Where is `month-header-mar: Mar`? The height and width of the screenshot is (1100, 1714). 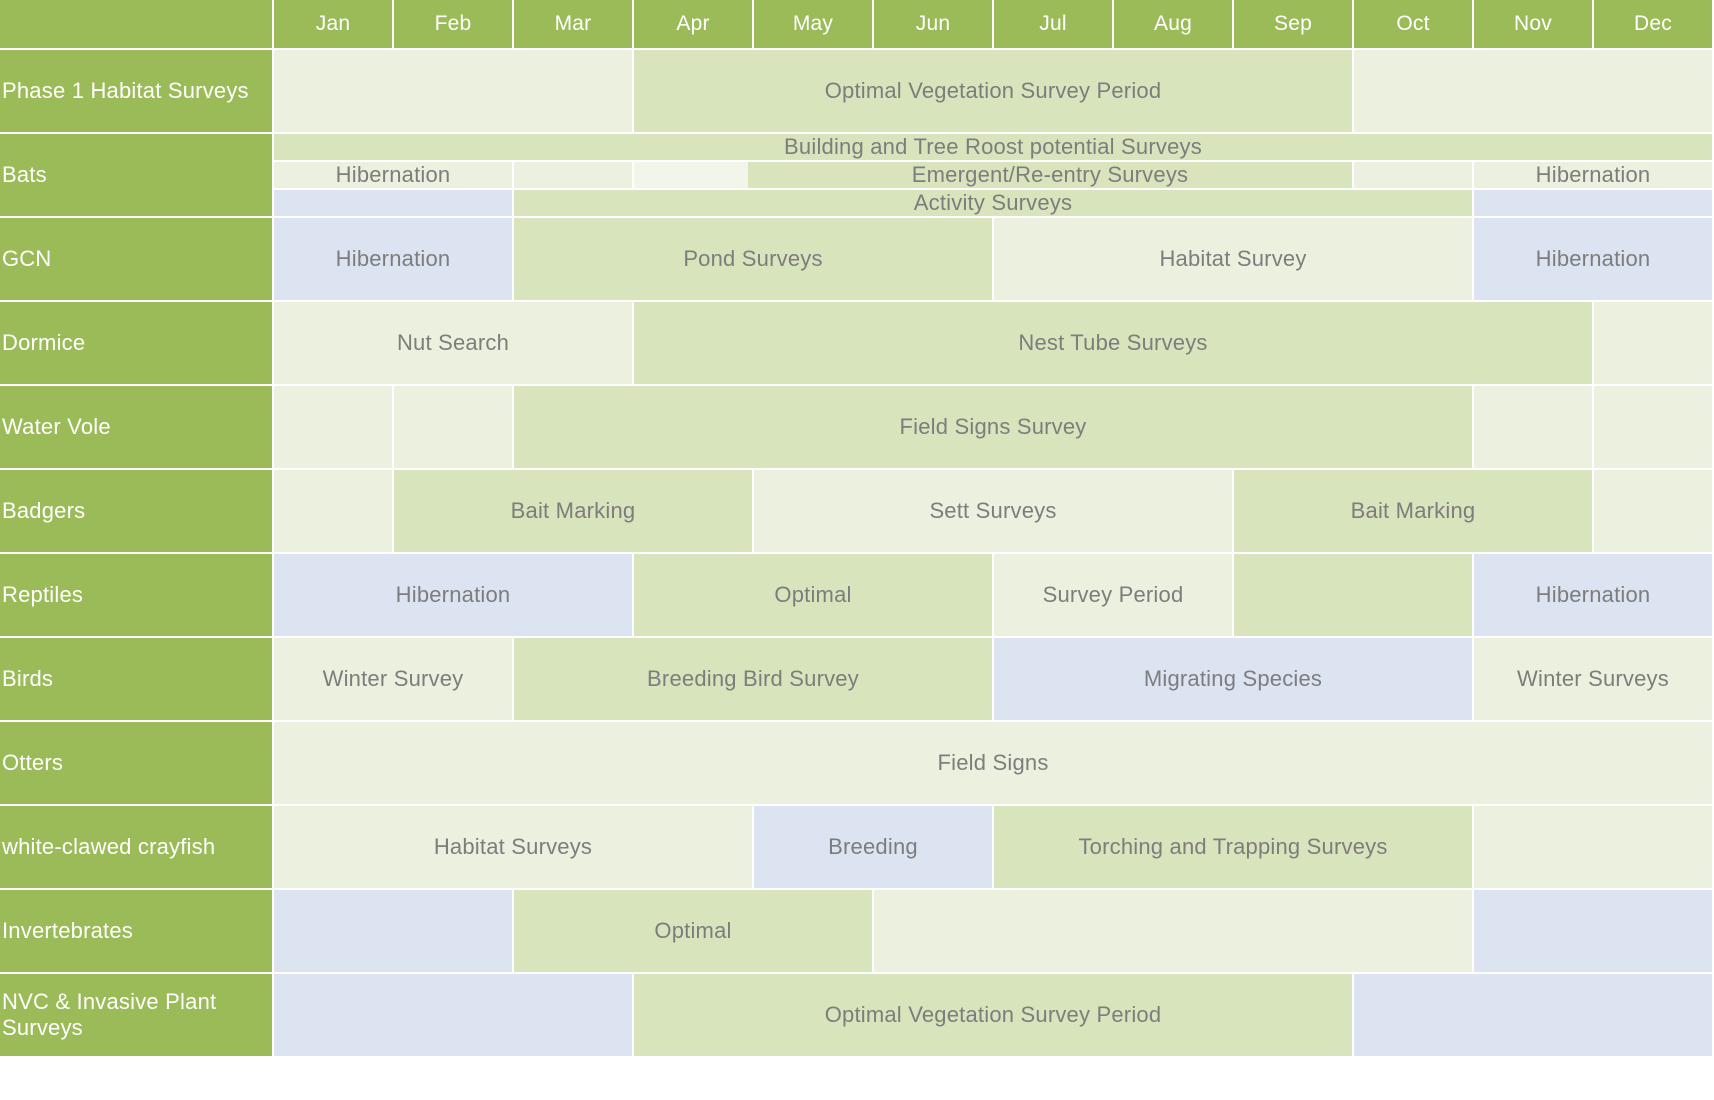
month-header-mar: Mar is located at coordinates (574, 25).